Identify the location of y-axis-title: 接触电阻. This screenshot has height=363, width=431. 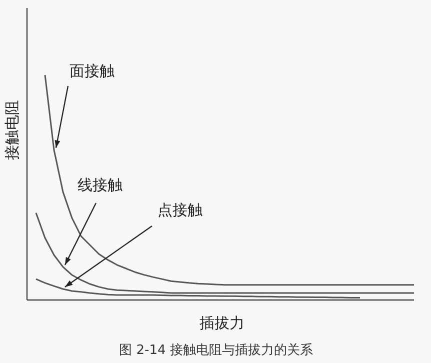
(12, 130).